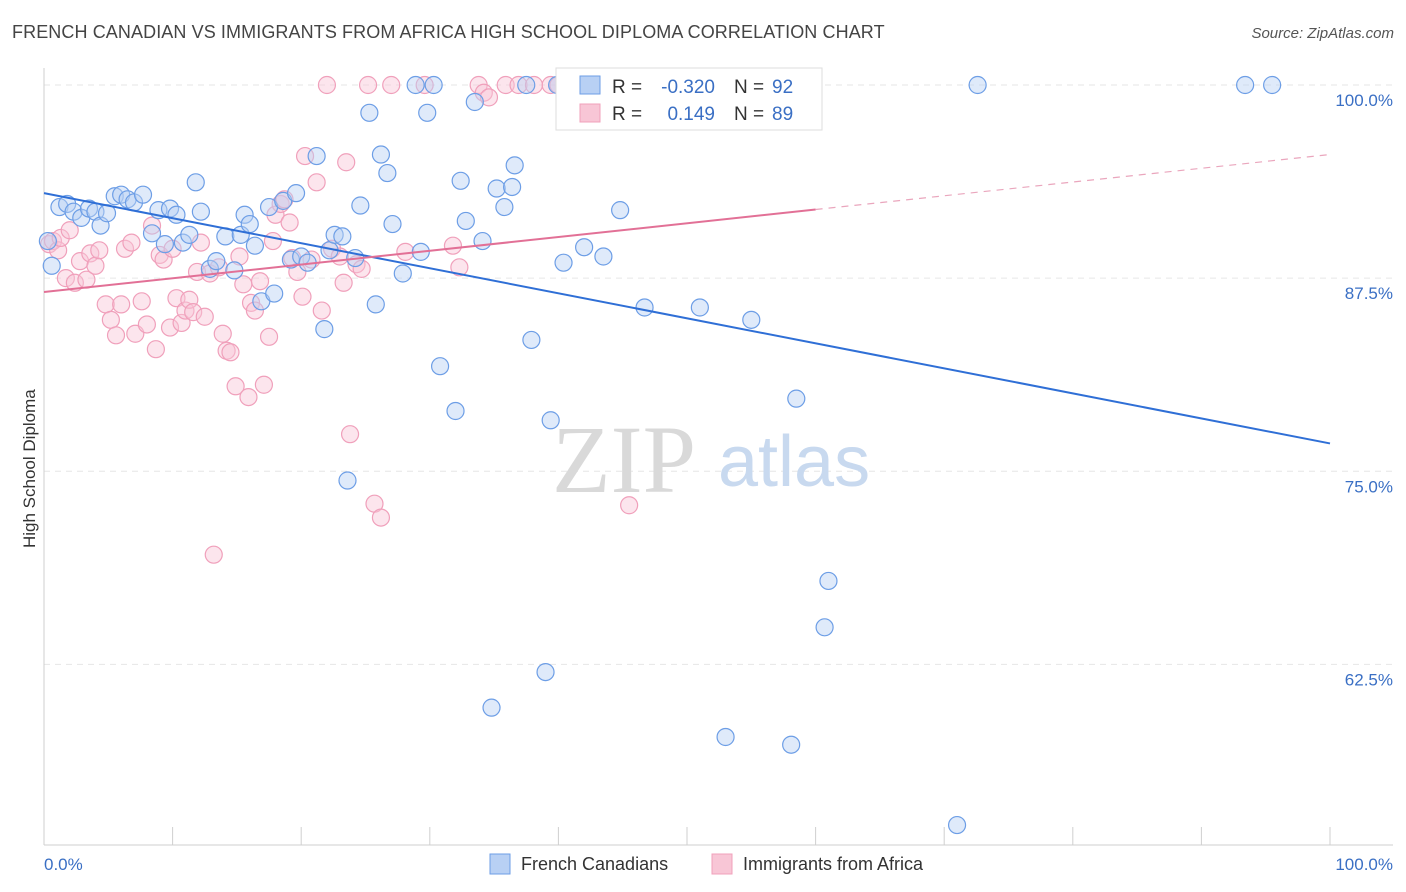 This screenshot has width=1406, height=892. I want to click on trend-line-extension-immigrants-from-africa, so click(1073, 182).